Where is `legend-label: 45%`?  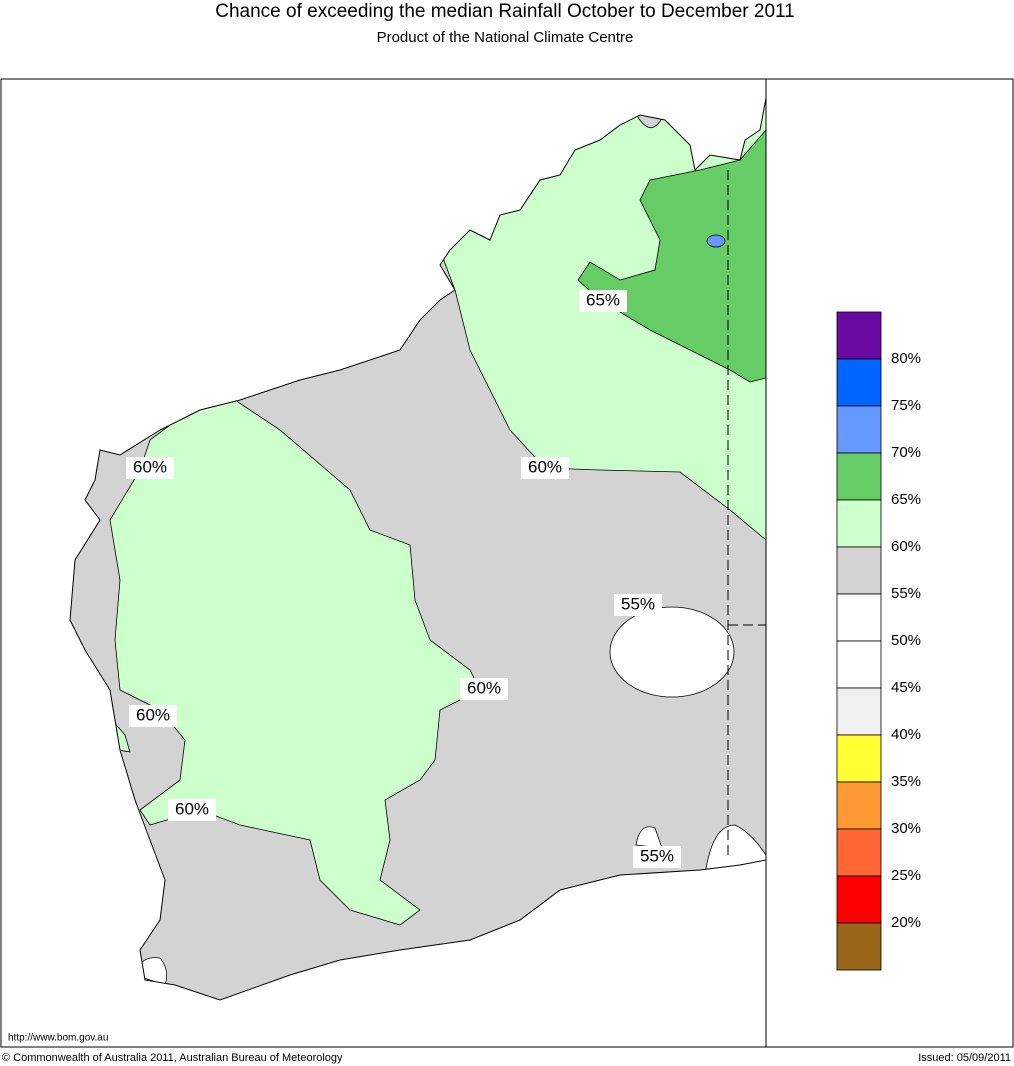
legend-label: 45% is located at coordinates (906, 687).